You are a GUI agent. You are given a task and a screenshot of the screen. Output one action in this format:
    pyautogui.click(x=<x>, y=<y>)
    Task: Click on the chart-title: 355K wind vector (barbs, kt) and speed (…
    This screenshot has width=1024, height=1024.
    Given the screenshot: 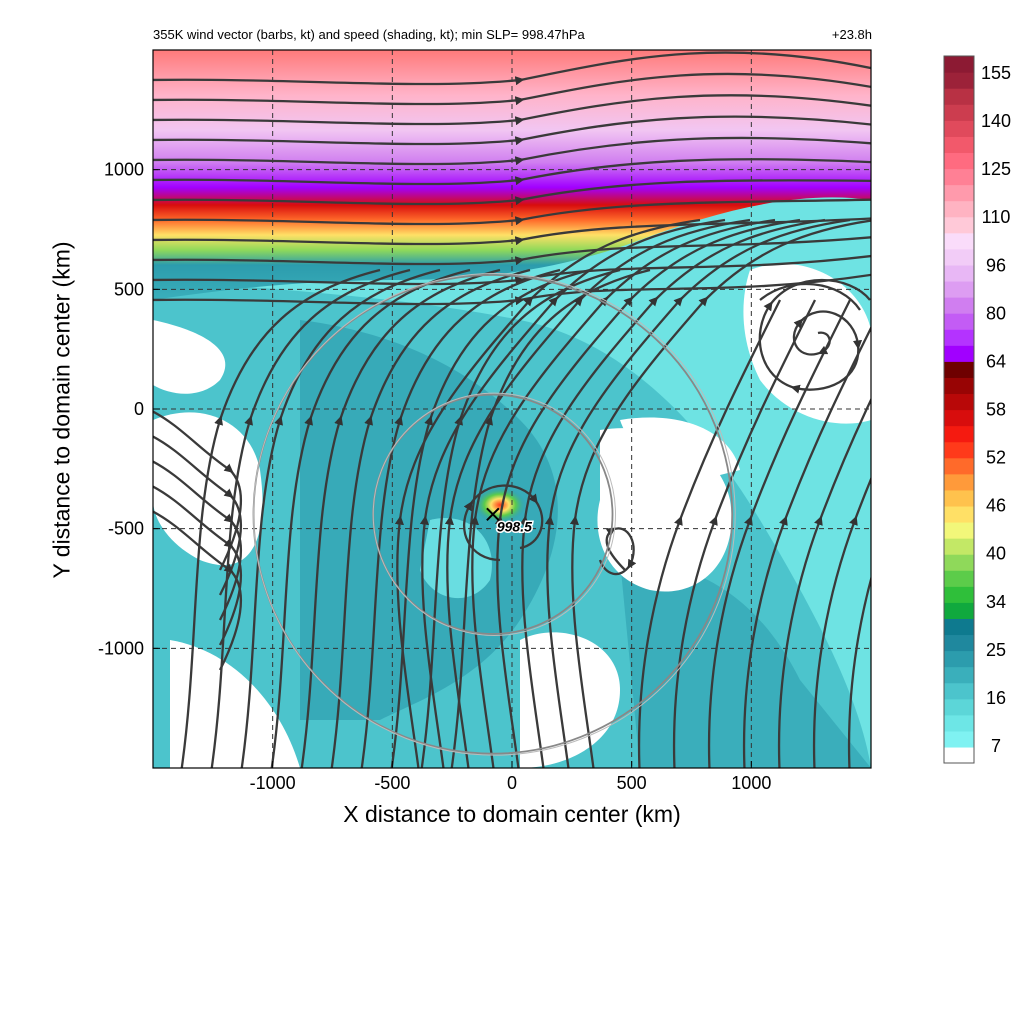 What is the action you would take?
    pyautogui.click(x=369, y=34)
    